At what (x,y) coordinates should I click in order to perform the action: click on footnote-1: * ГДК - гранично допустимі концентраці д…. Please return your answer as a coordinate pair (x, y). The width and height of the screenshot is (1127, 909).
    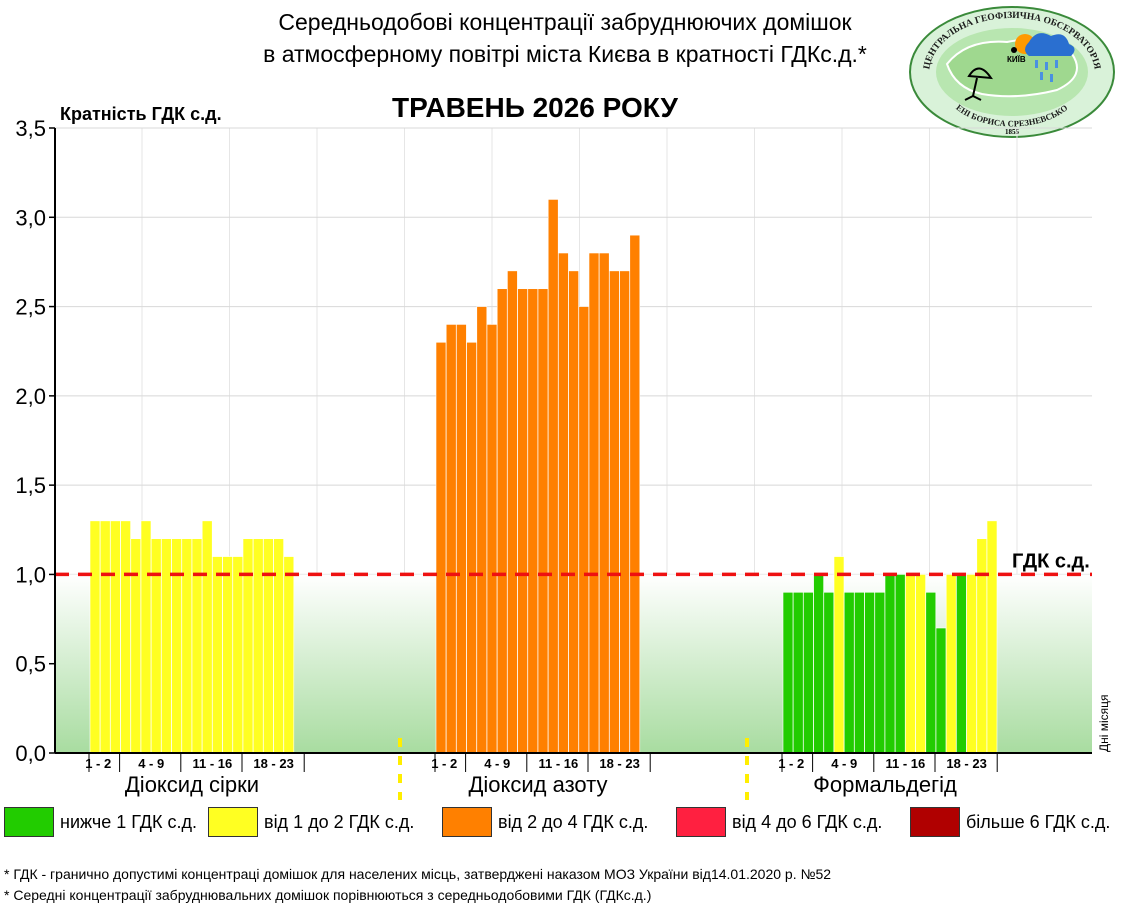
    Looking at the image, I should click on (418, 874).